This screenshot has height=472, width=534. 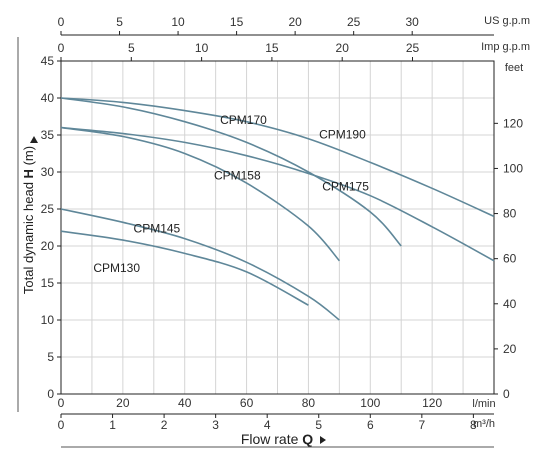 What do you see at coordinates (28, 156) in the screenshot?
I see `y-axis-title-unit: (m)` at bounding box center [28, 156].